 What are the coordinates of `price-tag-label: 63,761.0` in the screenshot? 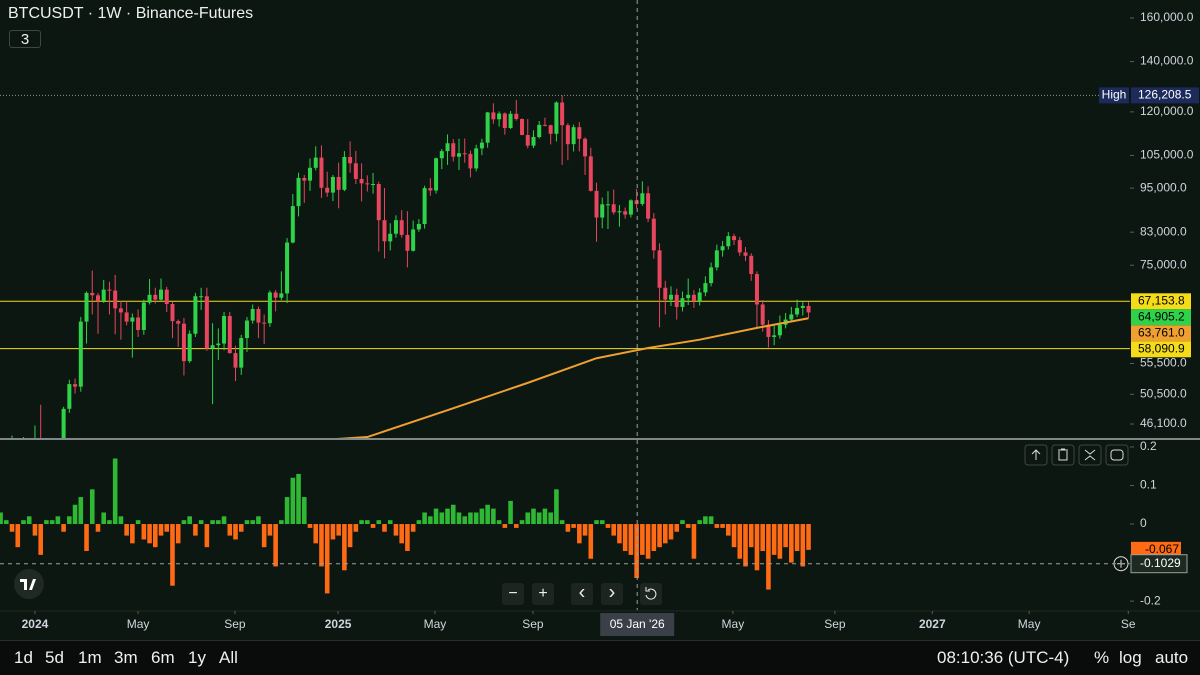 It's located at (1161, 332).